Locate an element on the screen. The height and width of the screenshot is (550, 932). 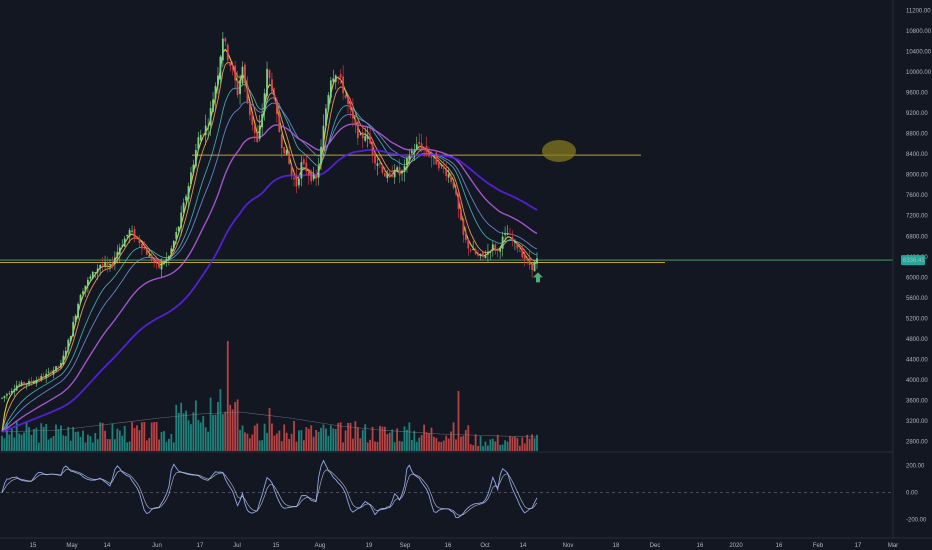
date-tick-label: 16 is located at coordinates (779, 546).